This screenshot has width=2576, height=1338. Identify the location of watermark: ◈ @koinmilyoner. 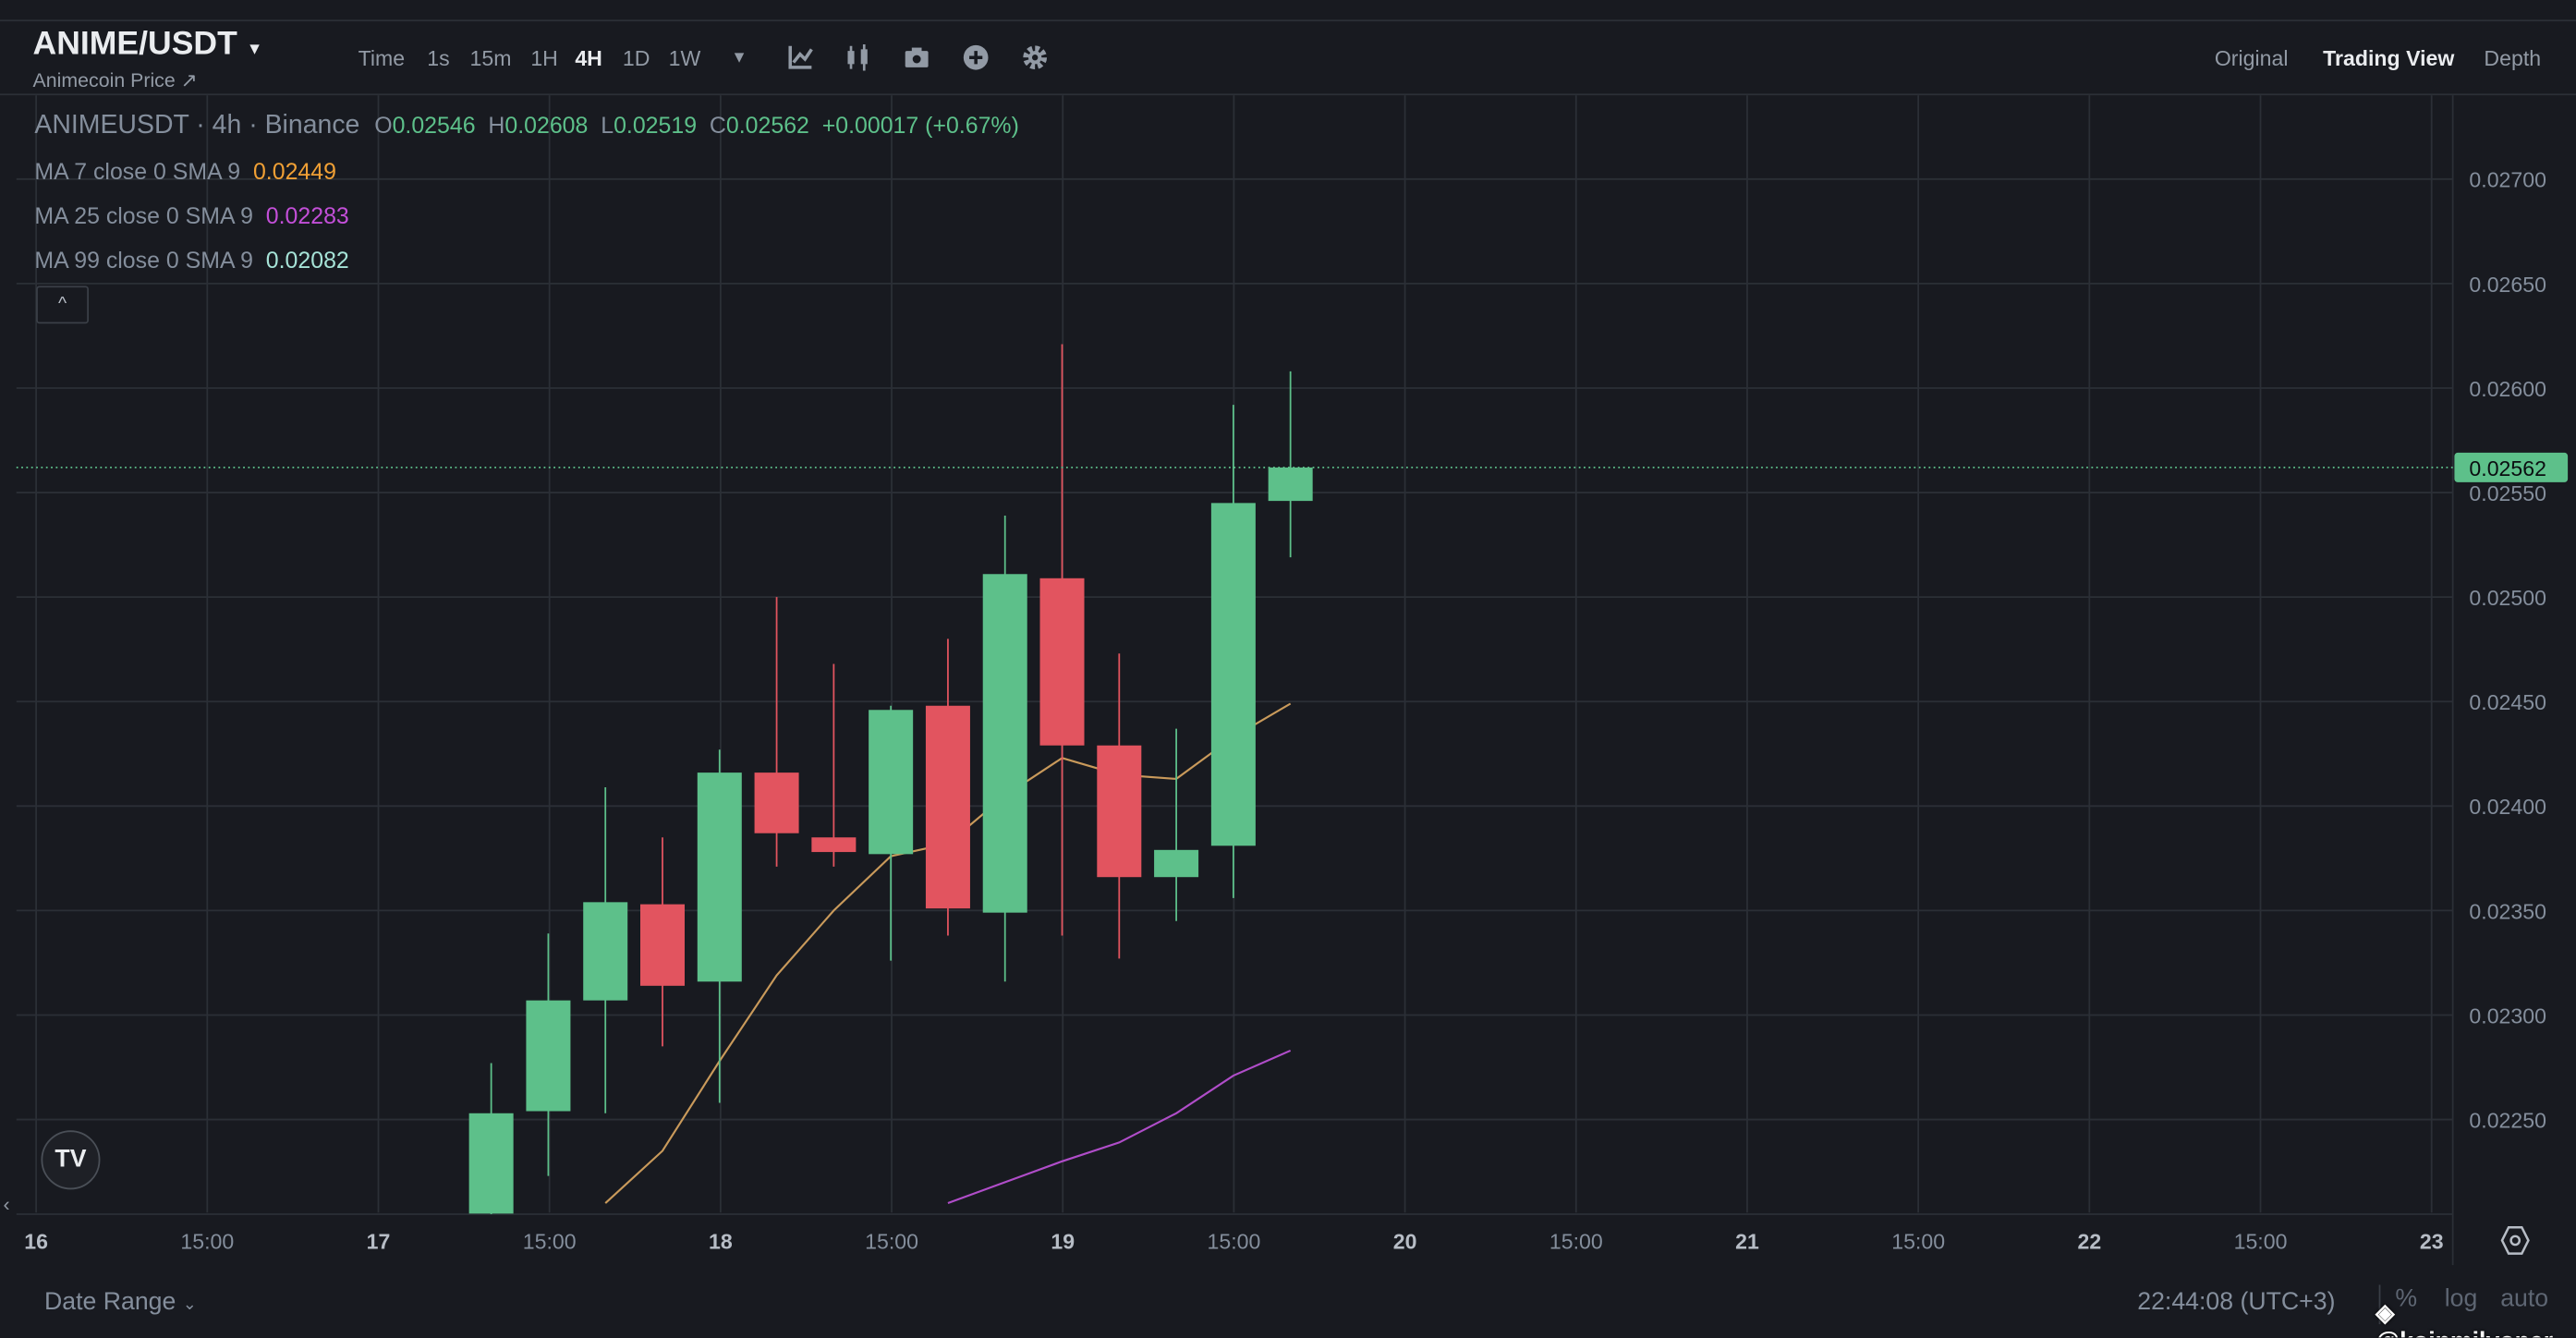
(2476, 1318).